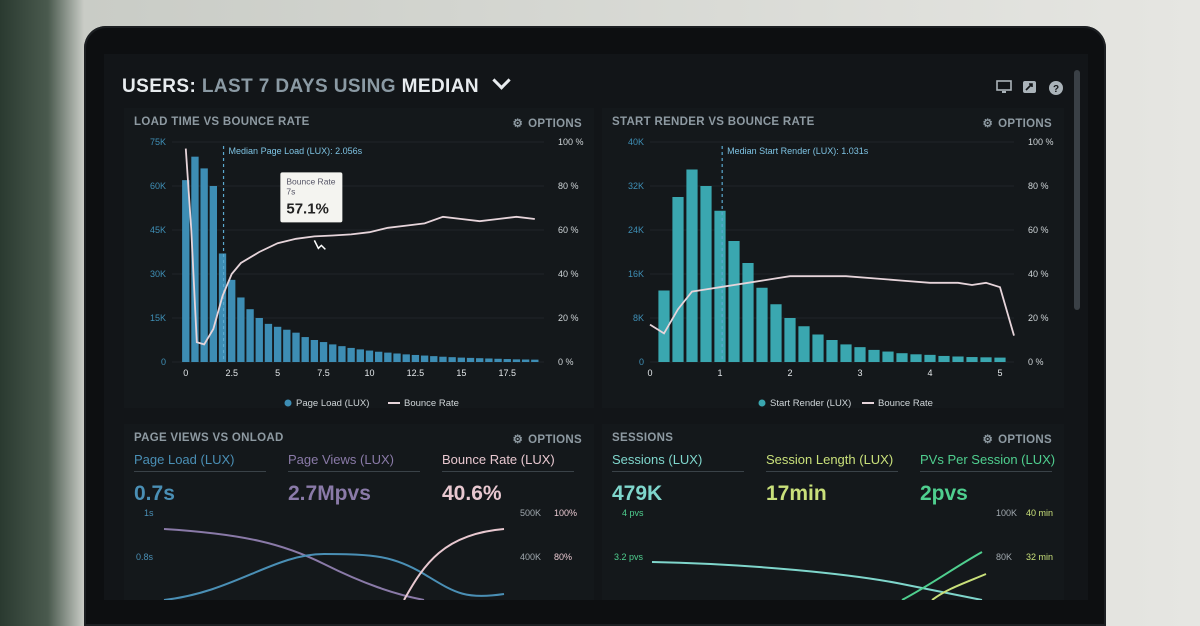 The image size is (1200, 626). What do you see at coordinates (1030, 87) in the screenshot?
I see `share-icon` at bounding box center [1030, 87].